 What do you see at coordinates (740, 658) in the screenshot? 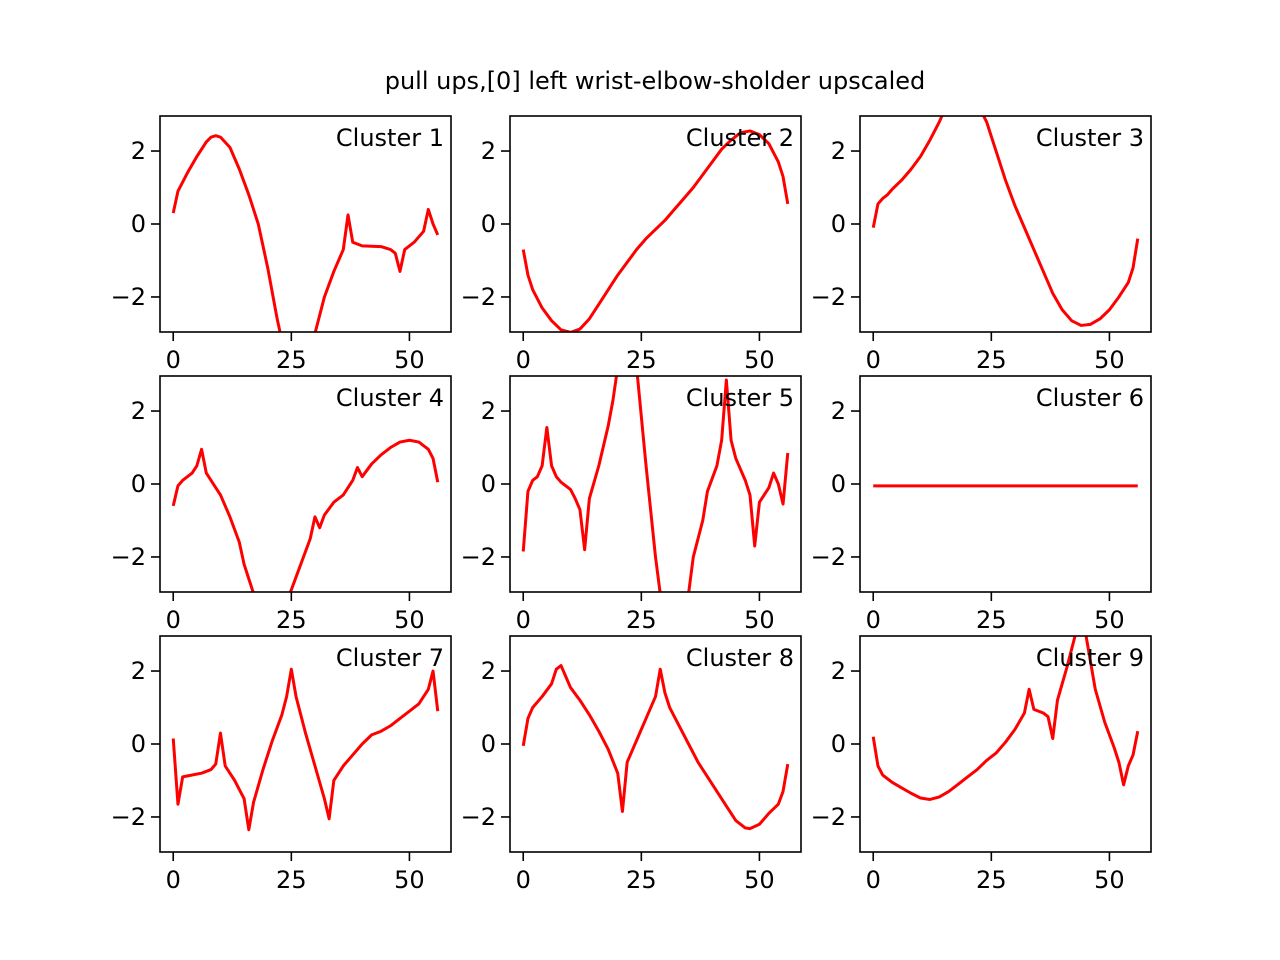
I see `cluster-label: Cluster 8` at bounding box center [740, 658].